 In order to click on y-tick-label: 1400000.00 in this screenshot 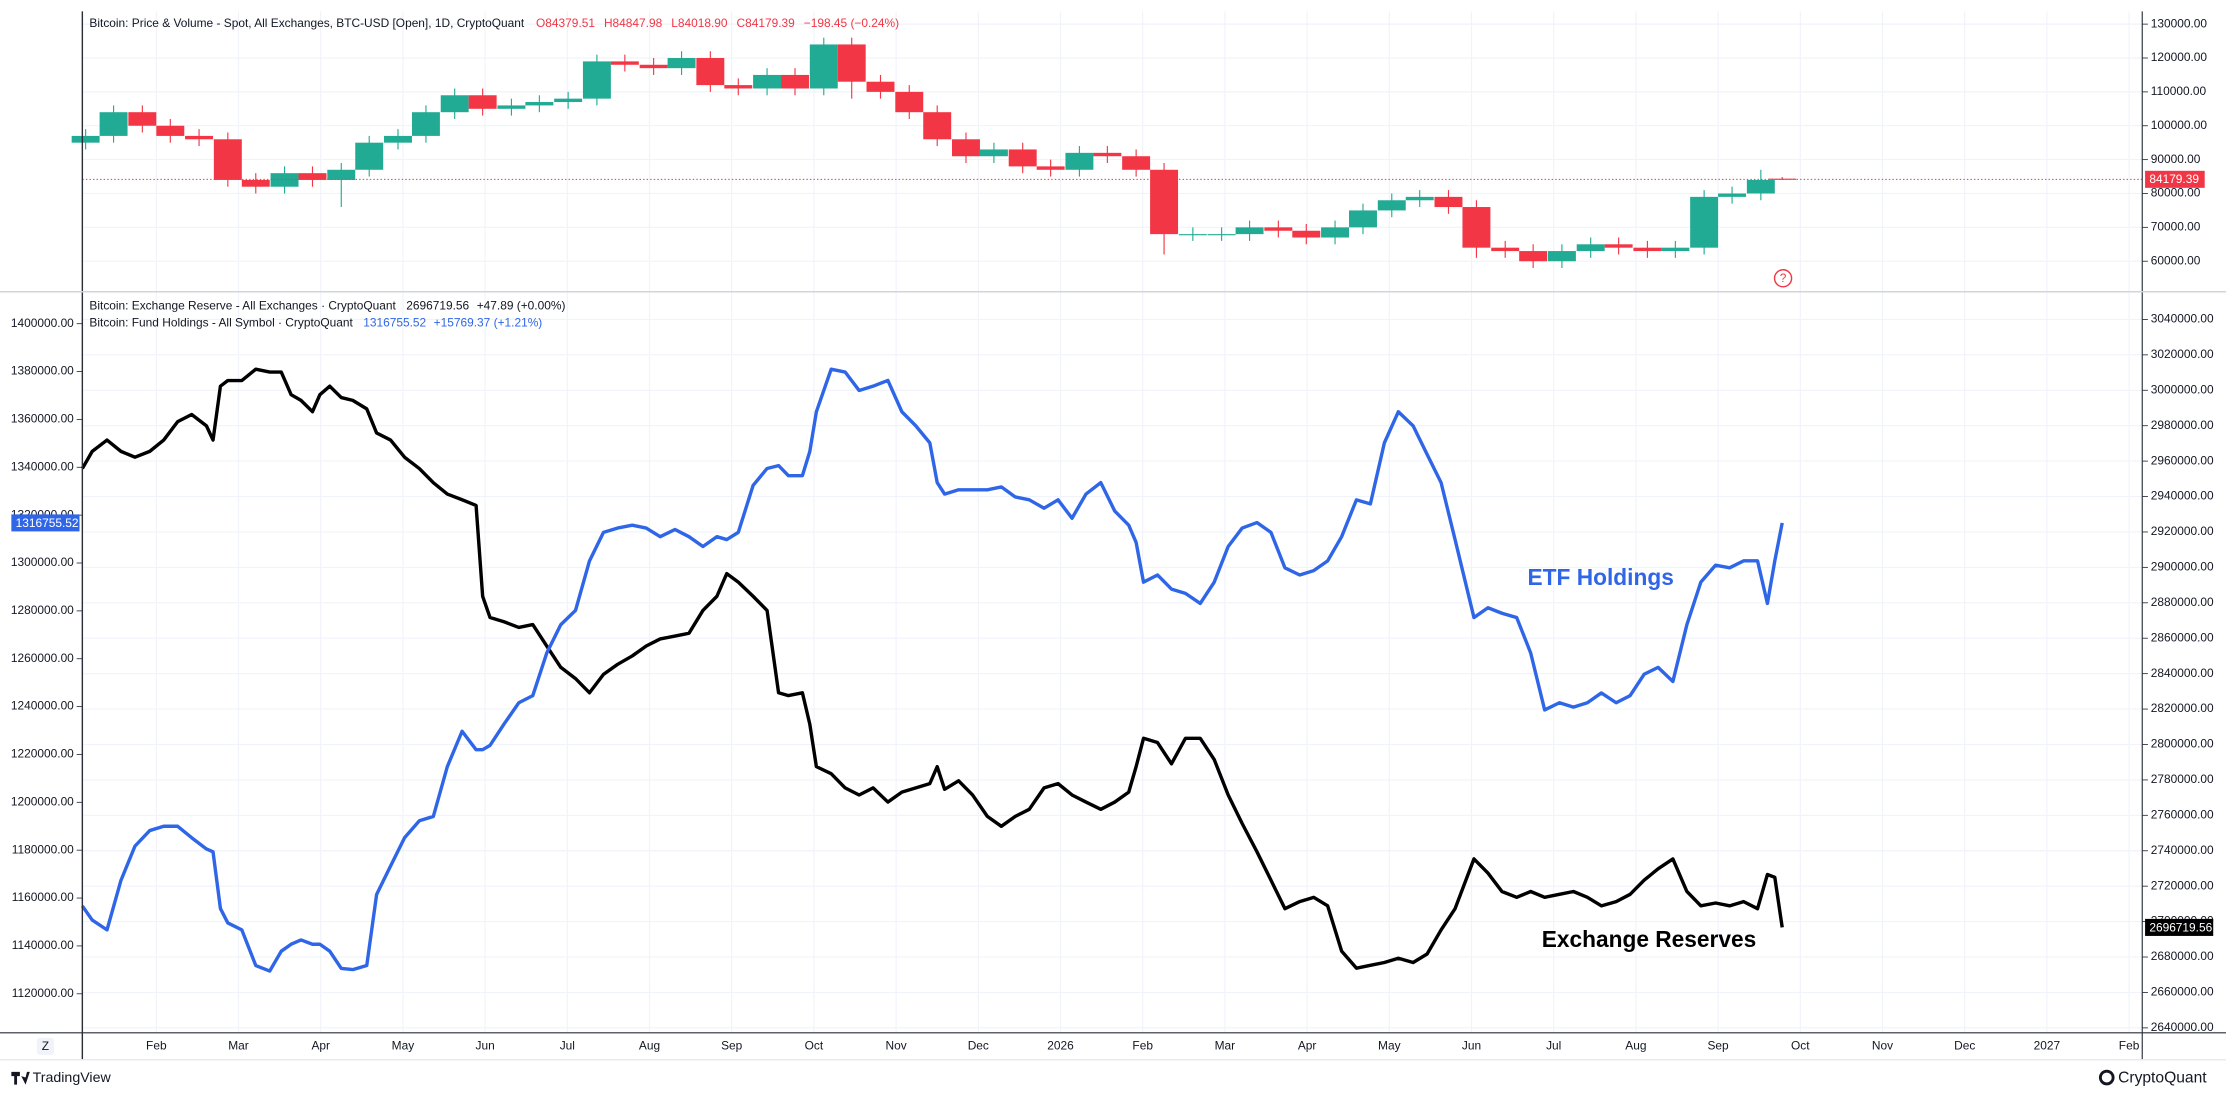, I will do `click(42, 323)`.